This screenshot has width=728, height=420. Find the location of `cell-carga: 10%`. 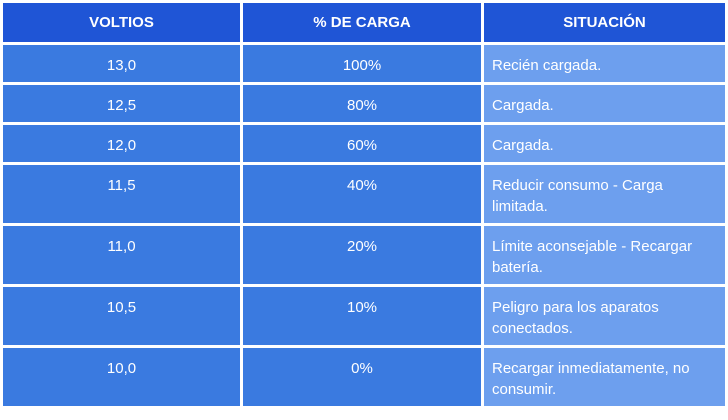

cell-carga: 10% is located at coordinates (362, 316).